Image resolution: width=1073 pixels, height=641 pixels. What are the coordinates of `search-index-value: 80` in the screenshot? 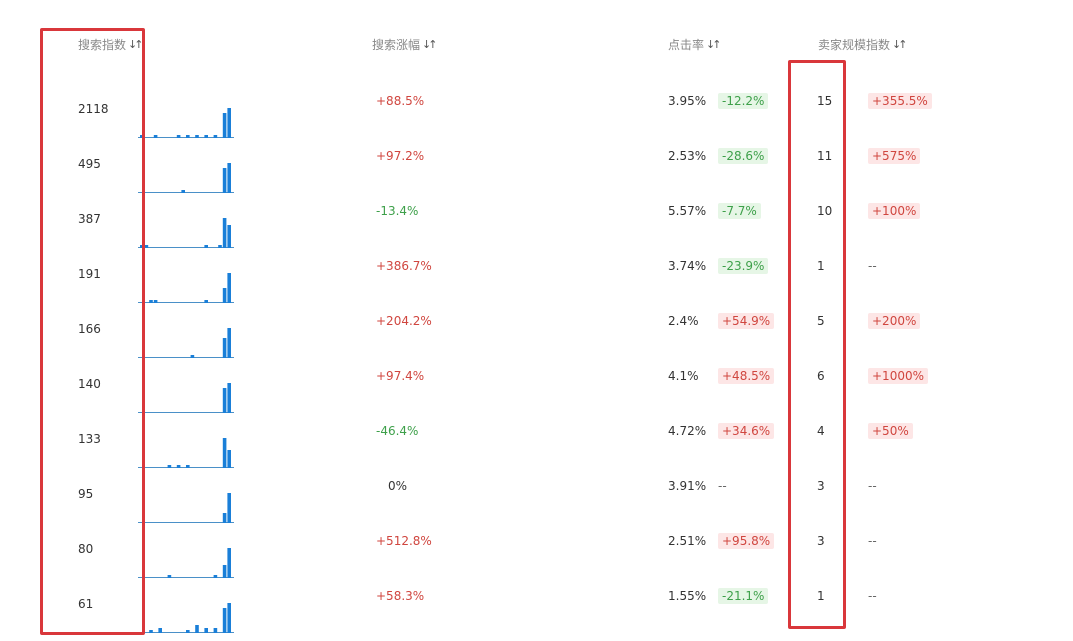 It's located at (86, 549).